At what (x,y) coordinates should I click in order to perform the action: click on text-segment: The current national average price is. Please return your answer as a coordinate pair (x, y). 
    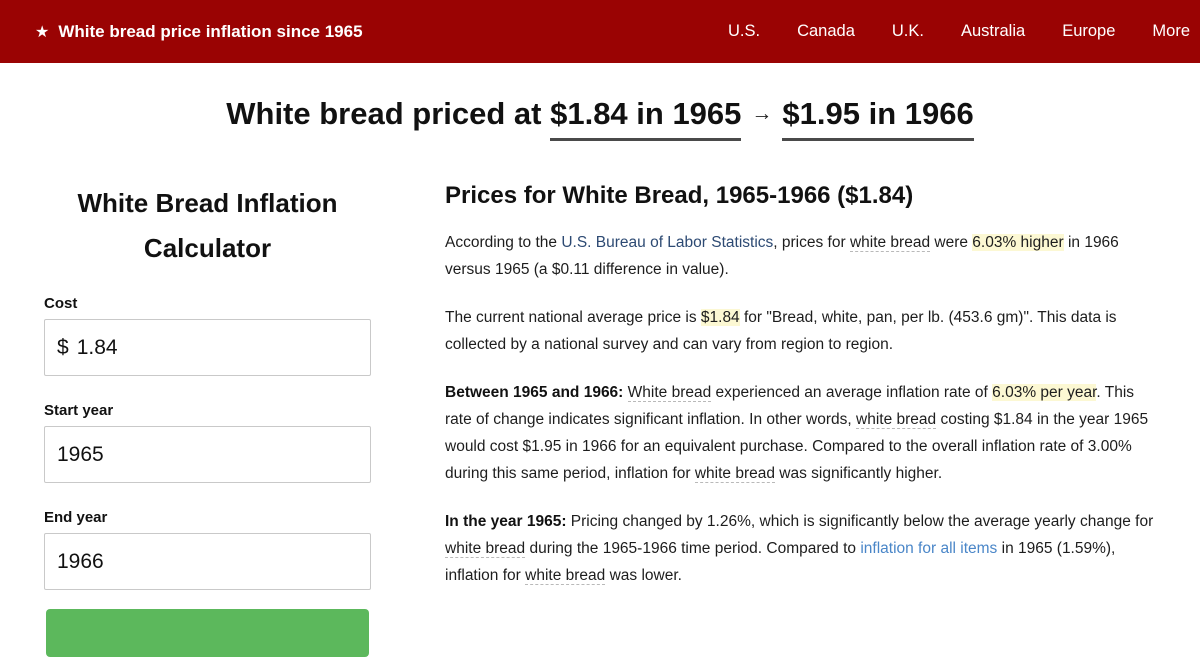
    Looking at the image, I should click on (573, 317).